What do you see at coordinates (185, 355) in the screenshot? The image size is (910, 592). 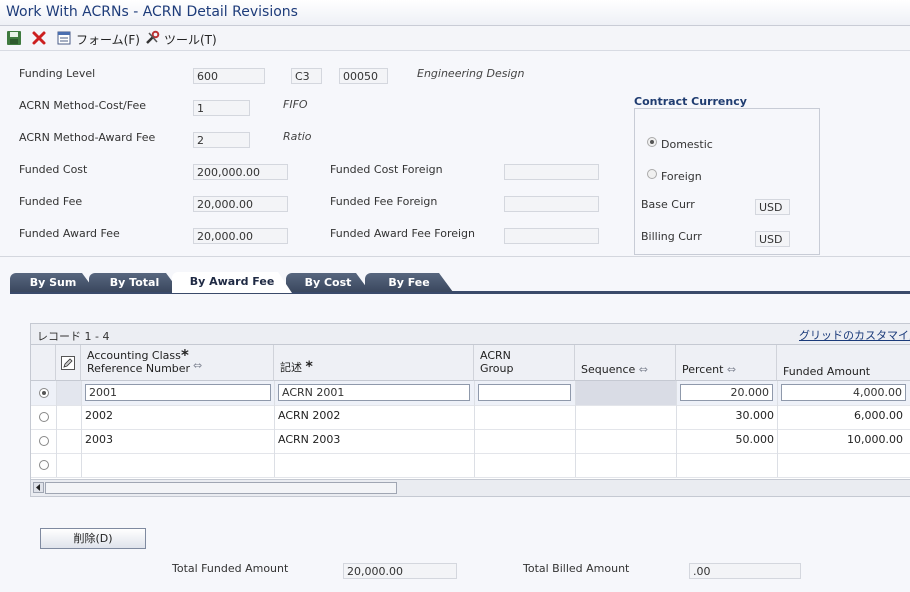 I see `required-asterisk: *` at bounding box center [185, 355].